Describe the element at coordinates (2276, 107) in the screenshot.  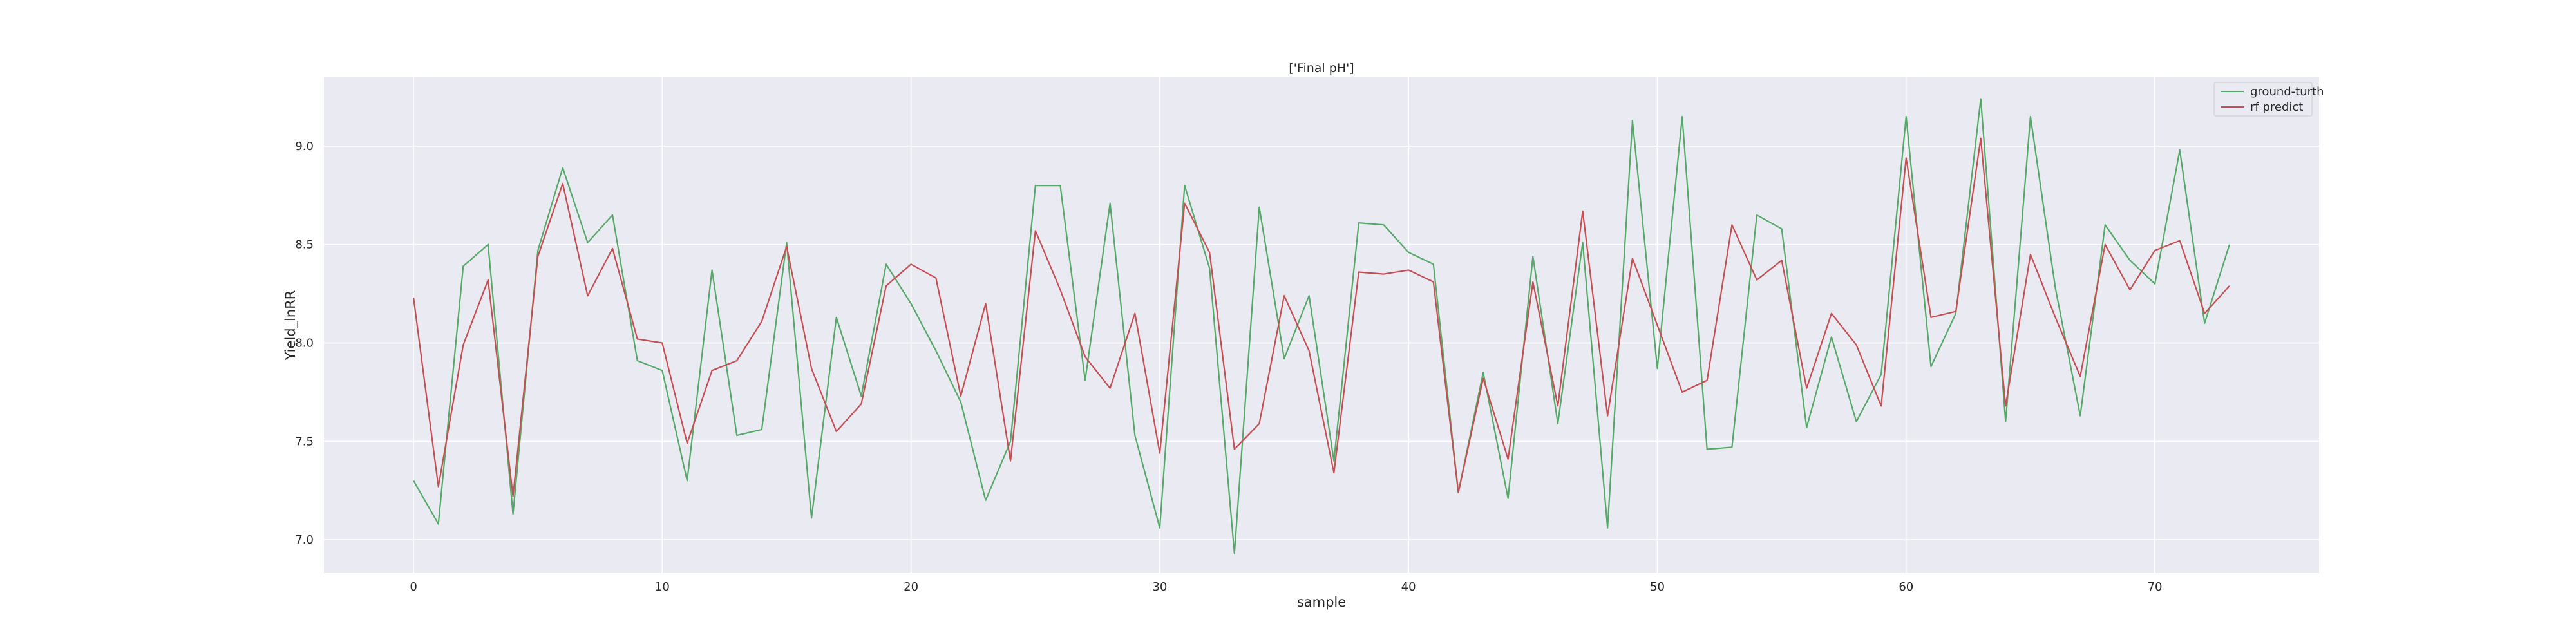
I see `legend-label-rf-predict: rf predict` at that location.